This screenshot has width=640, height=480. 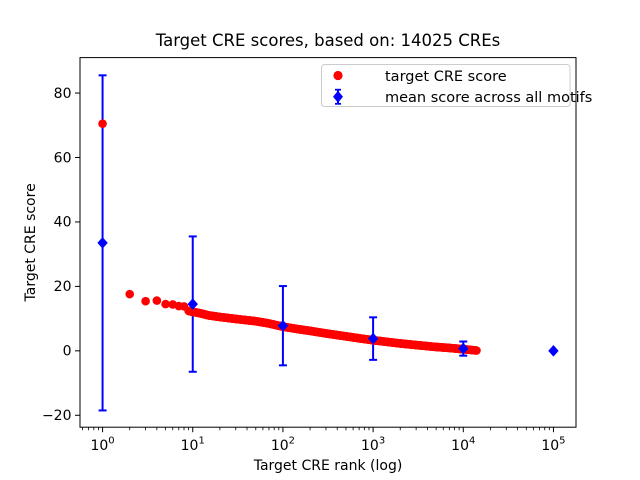 I want to click on x-axis-label: Target CRE rank (log), so click(x=328, y=466).